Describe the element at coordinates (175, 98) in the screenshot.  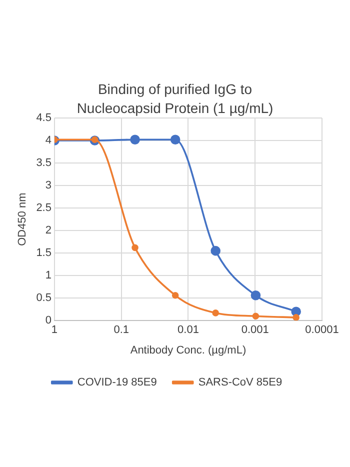
I see `chart-title: Binding of purified IgG to Nucleocapsid Protein (1 µg/mL)` at that location.